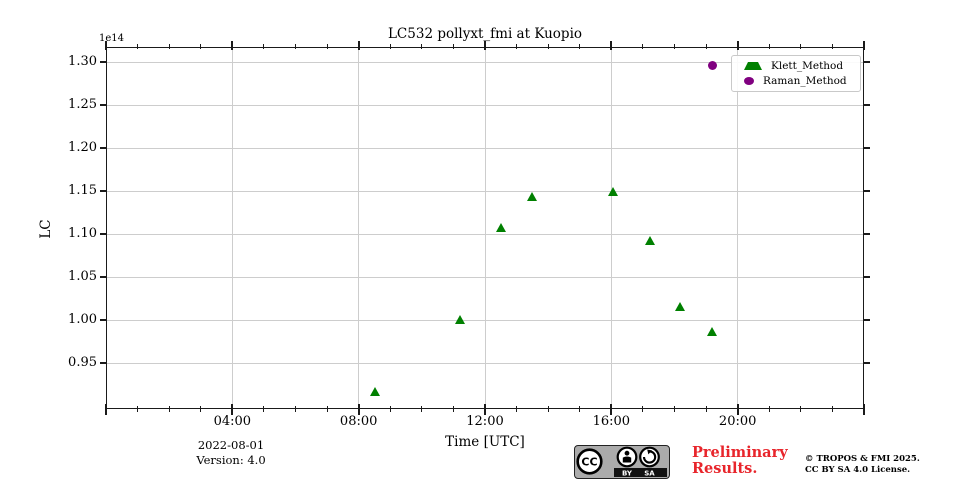 The image size is (960, 480). I want to click on preliminary-line1: Preliminary, so click(740, 452).